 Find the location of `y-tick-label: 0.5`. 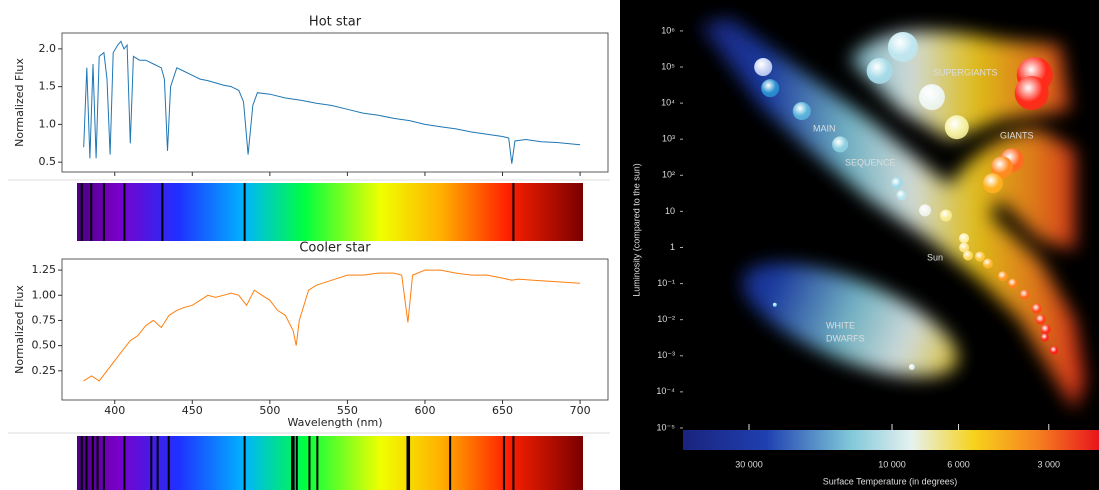

y-tick-label: 0.5 is located at coordinates (48, 161).